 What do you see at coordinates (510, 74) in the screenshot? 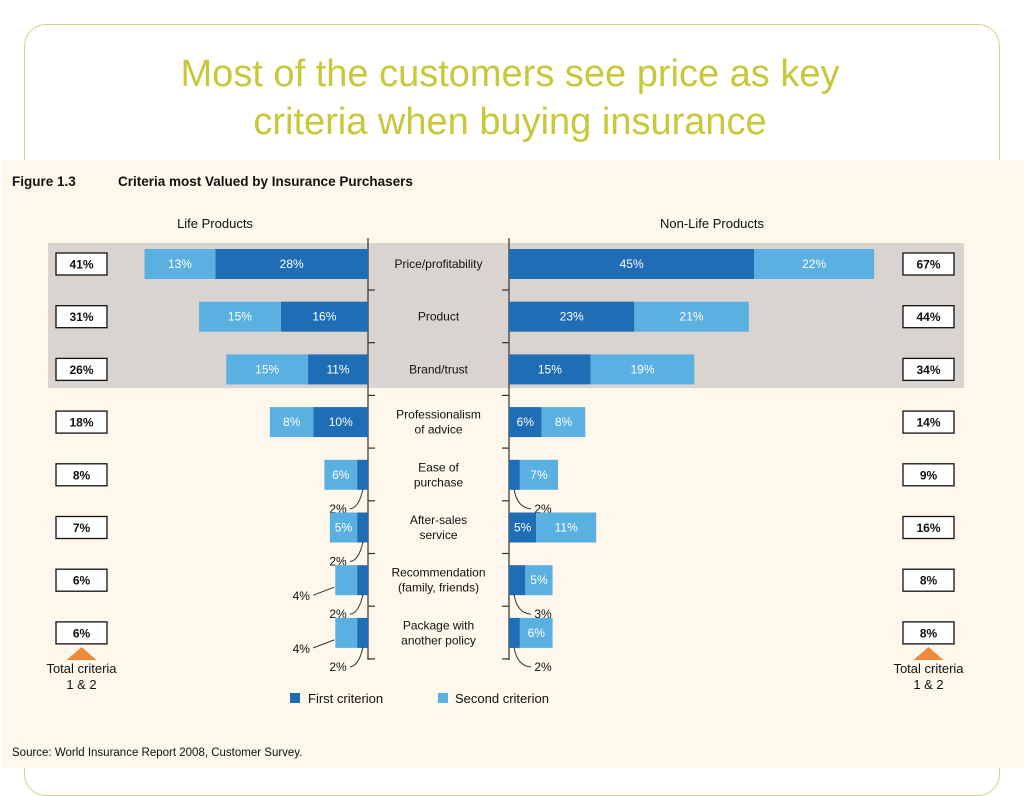
I see `slide-title-line1: Most of the customers see price as key` at bounding box center [510, 74].